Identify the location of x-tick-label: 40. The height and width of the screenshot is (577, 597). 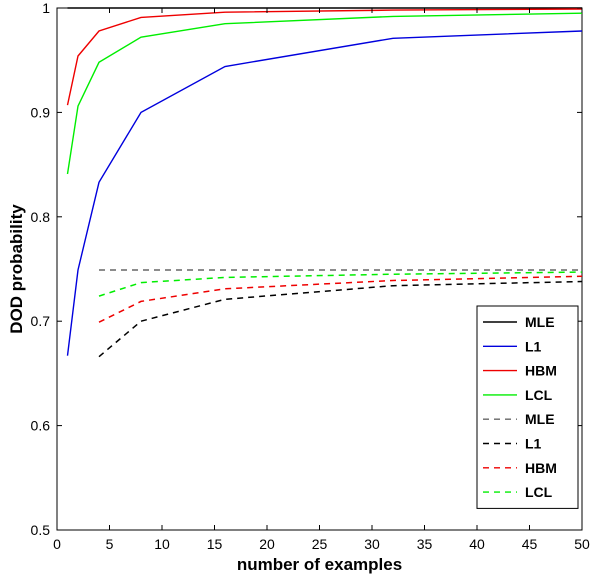
(477, 544).